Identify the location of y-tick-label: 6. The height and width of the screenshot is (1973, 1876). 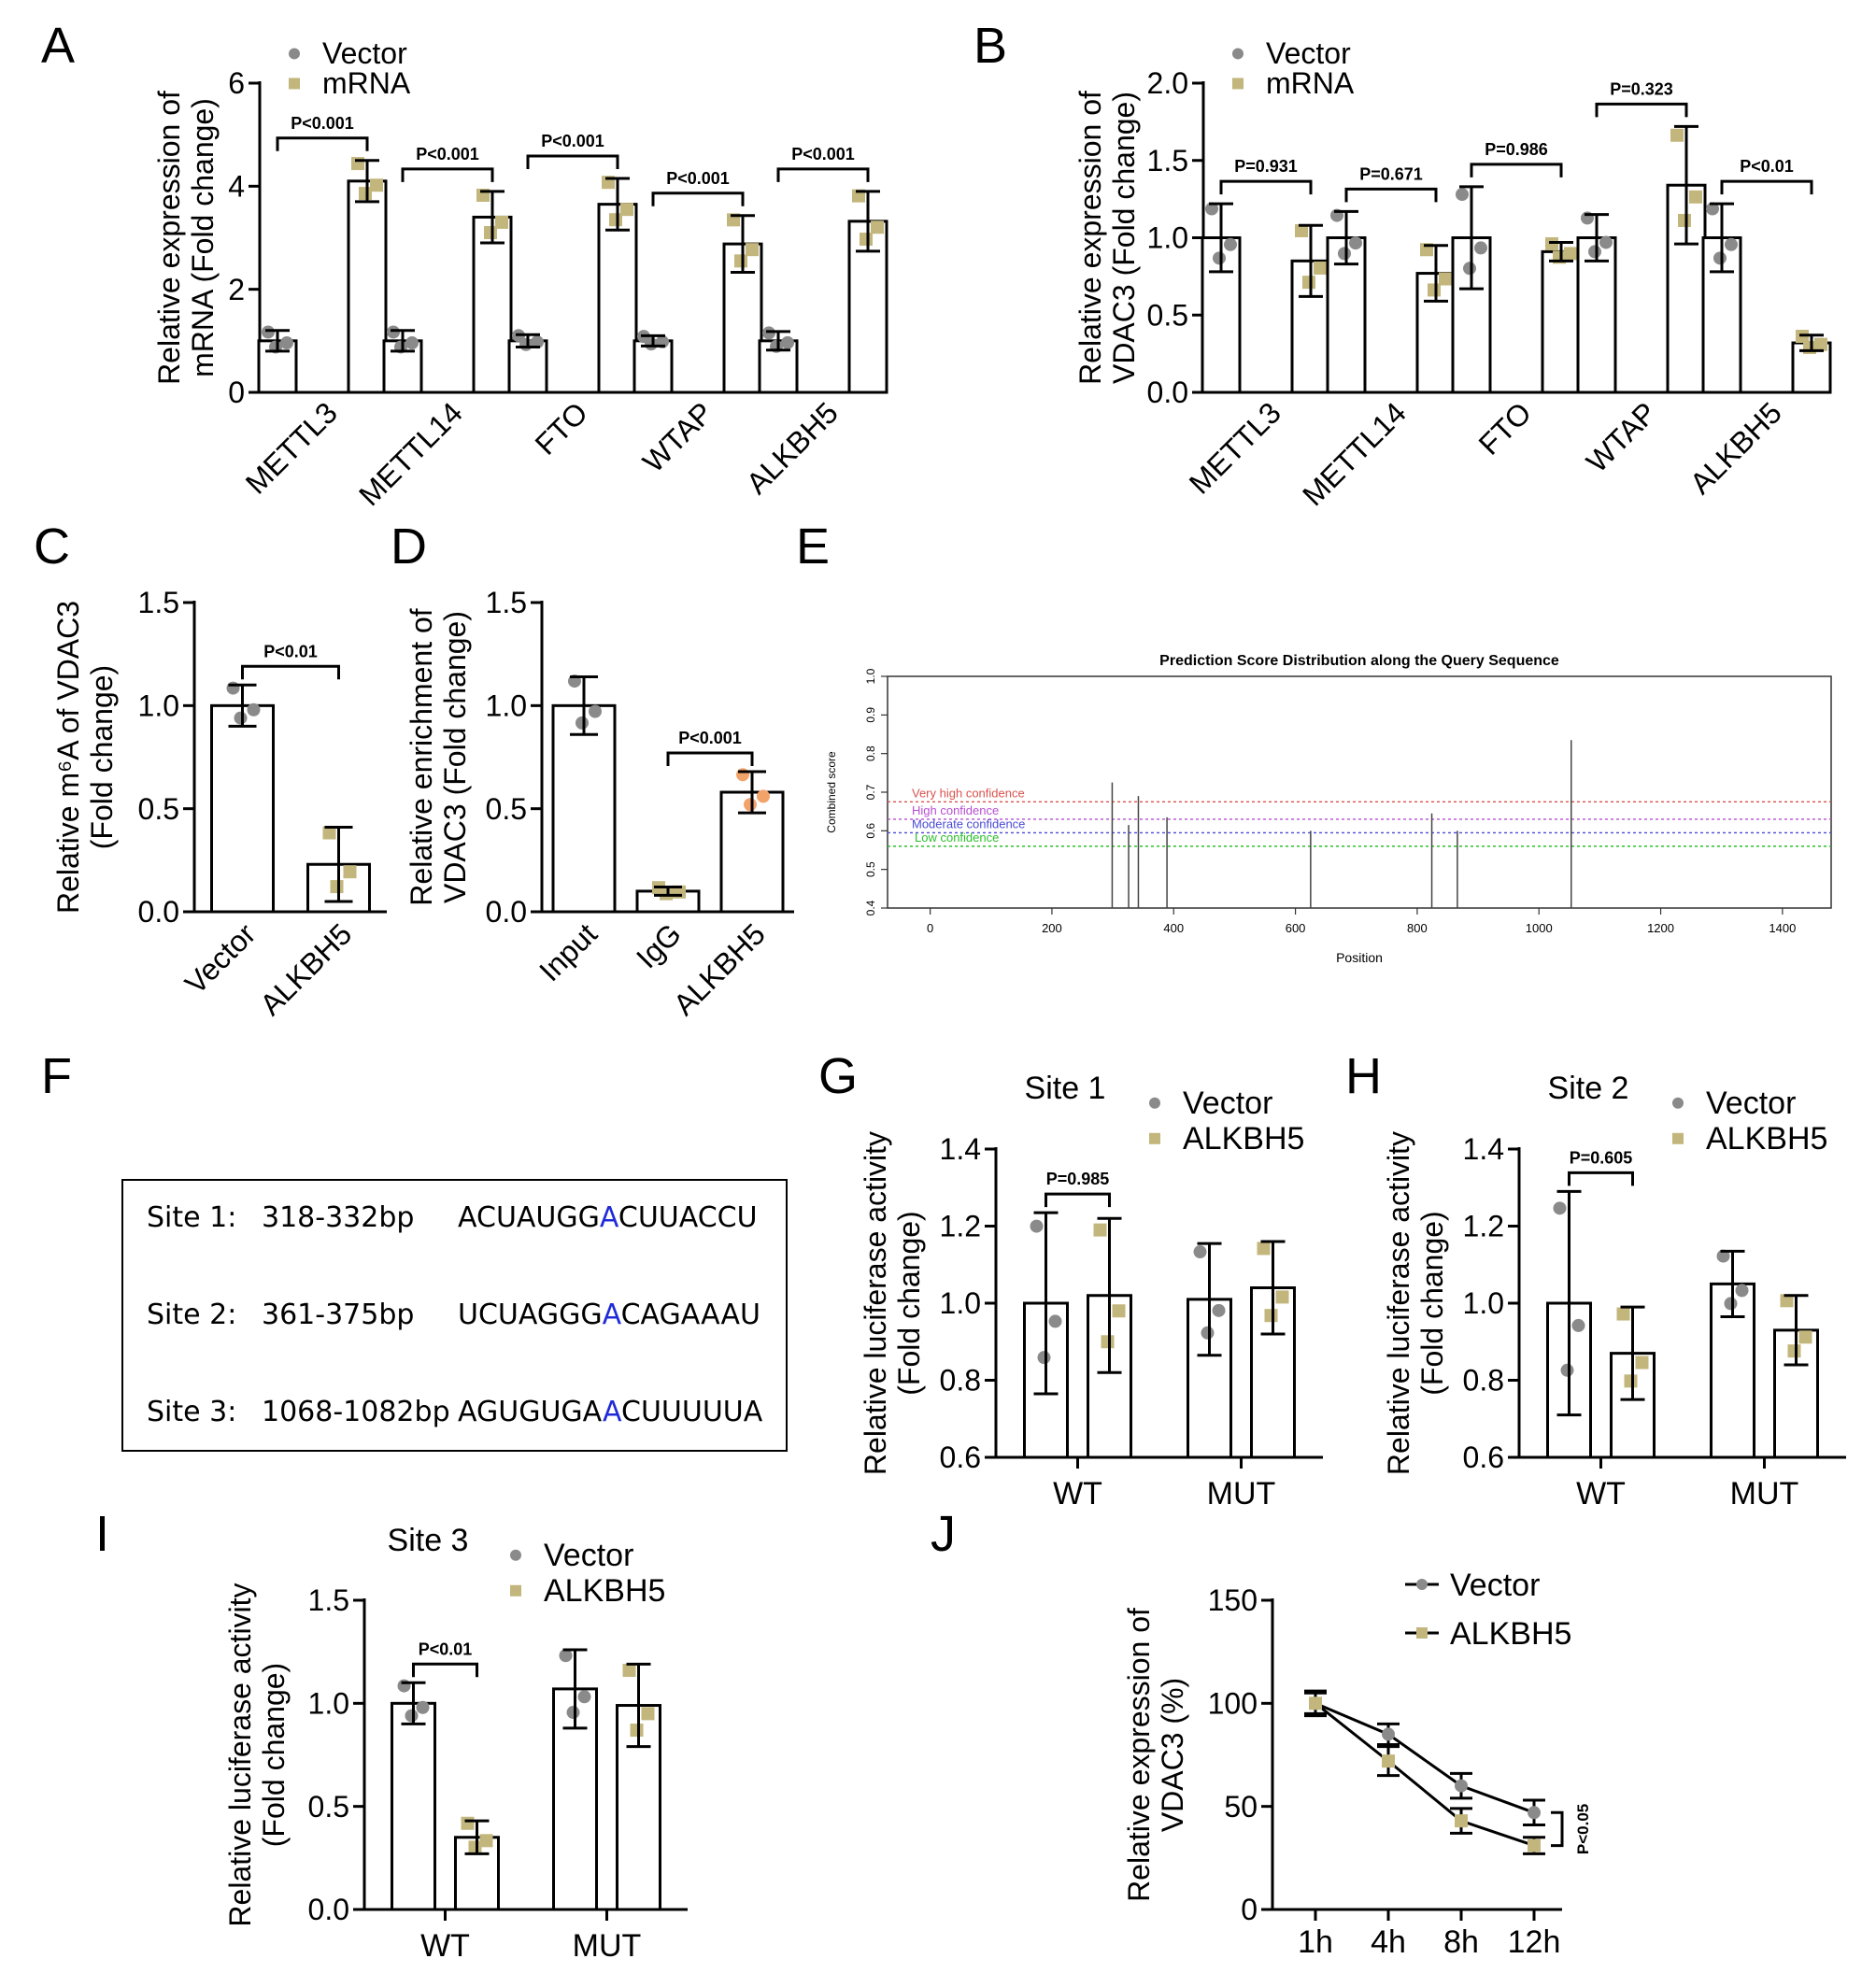
(236, 83).